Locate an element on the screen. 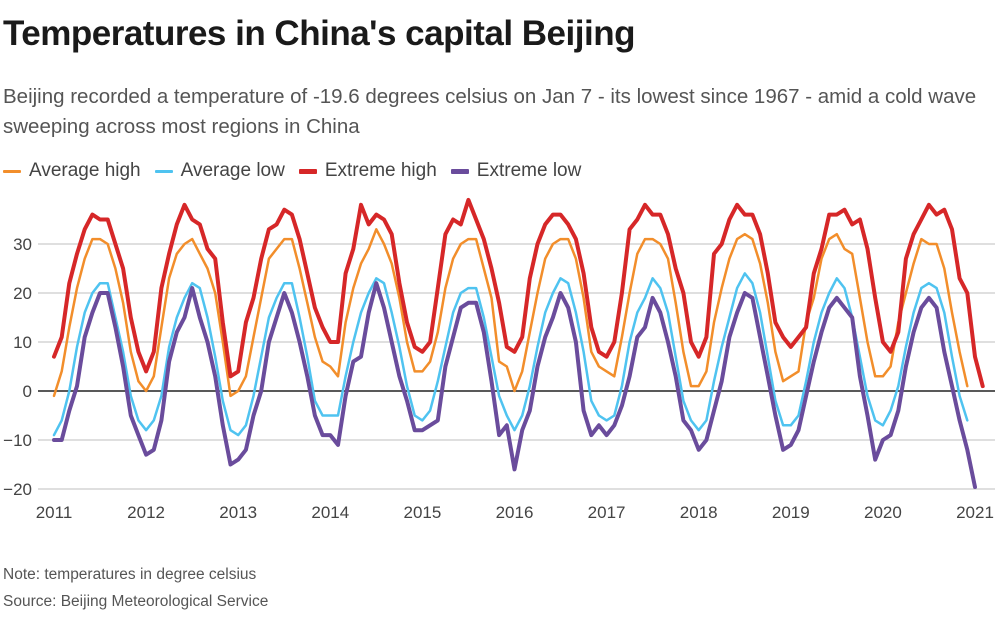  legend-item-extreme-low: Extreme low is located at coordinates (516, 171).